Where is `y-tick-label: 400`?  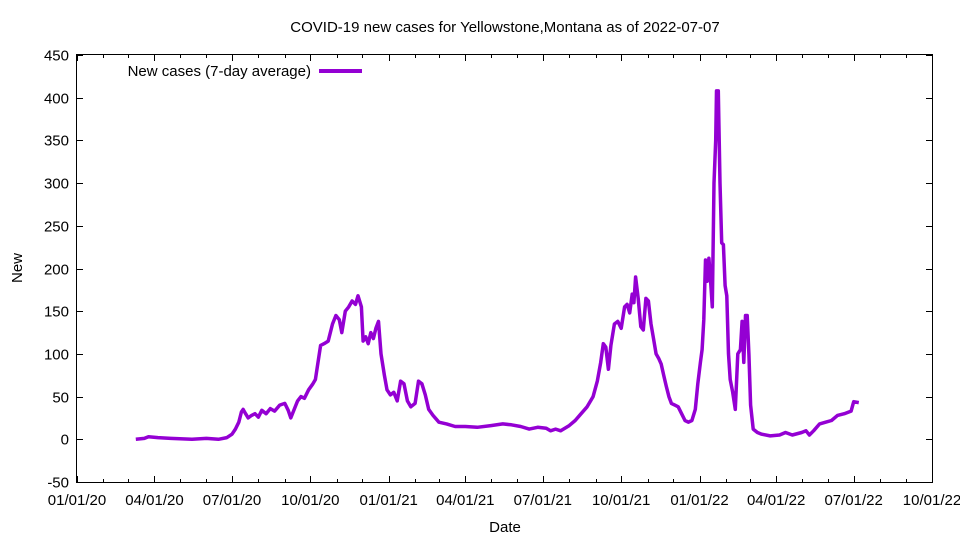 y-tick-label: 400 is located at coordinates (56, 99).